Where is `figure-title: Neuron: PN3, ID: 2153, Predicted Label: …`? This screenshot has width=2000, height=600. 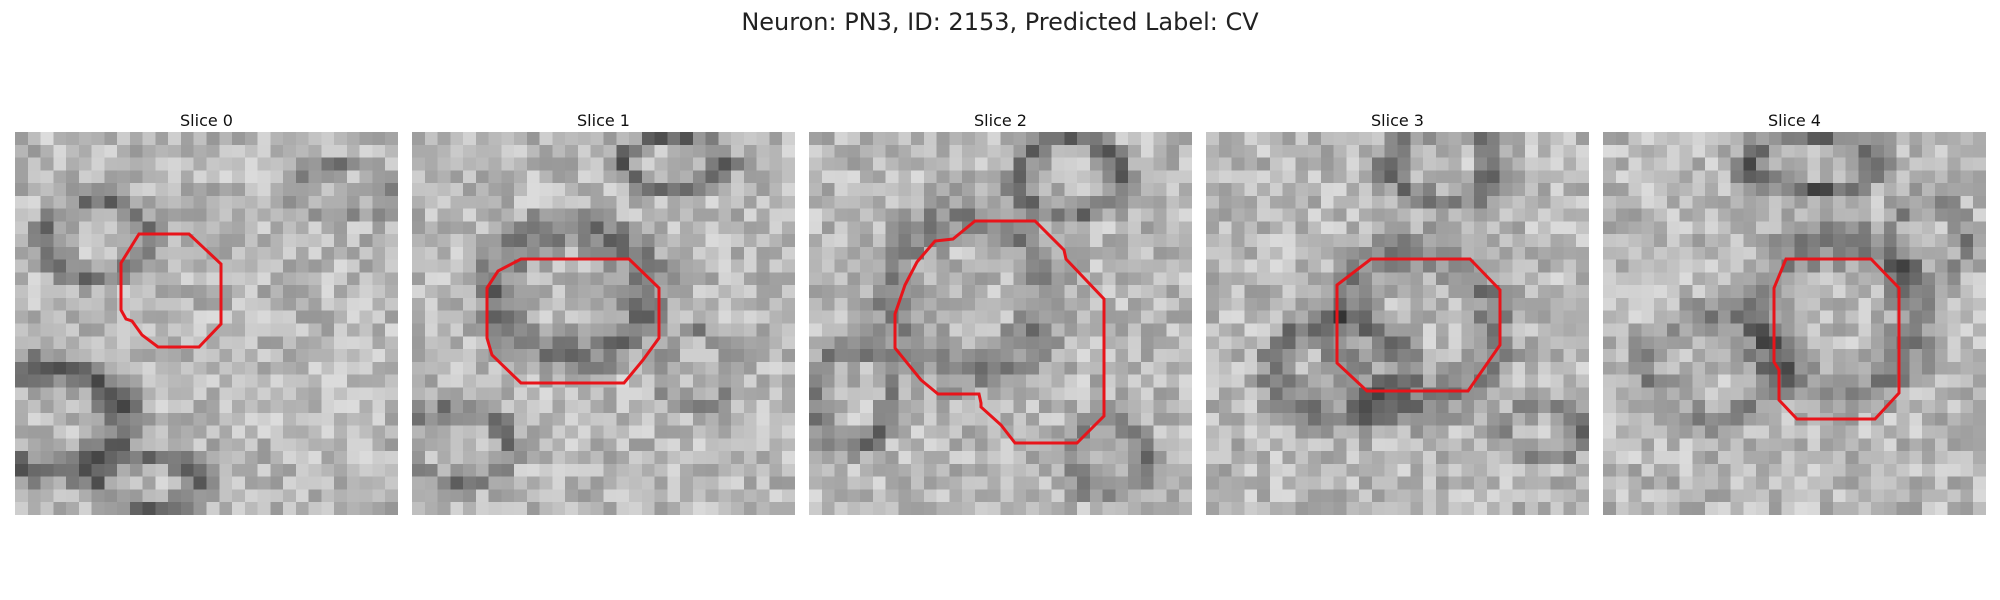
figure-title: Neuron: PN3, ID: 2153, Predicted Label: … is located at coordinates (1000, 22).